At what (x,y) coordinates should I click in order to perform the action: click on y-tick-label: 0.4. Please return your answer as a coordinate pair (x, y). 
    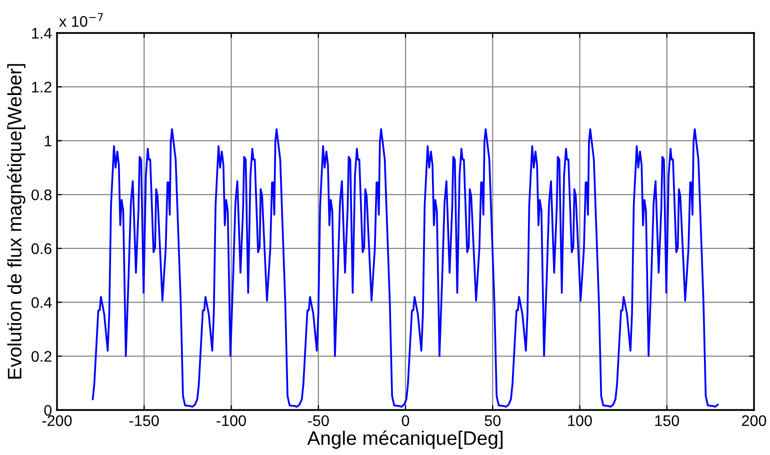
    Looking at the image, I should click on (42, 302).